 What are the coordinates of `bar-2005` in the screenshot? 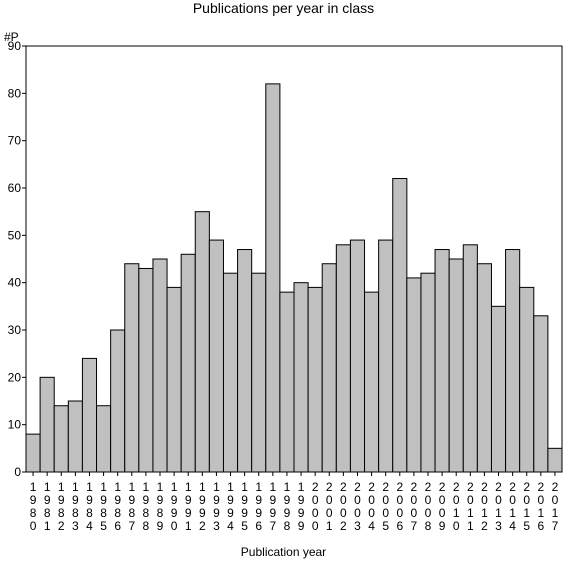 It's located at (386, 356).